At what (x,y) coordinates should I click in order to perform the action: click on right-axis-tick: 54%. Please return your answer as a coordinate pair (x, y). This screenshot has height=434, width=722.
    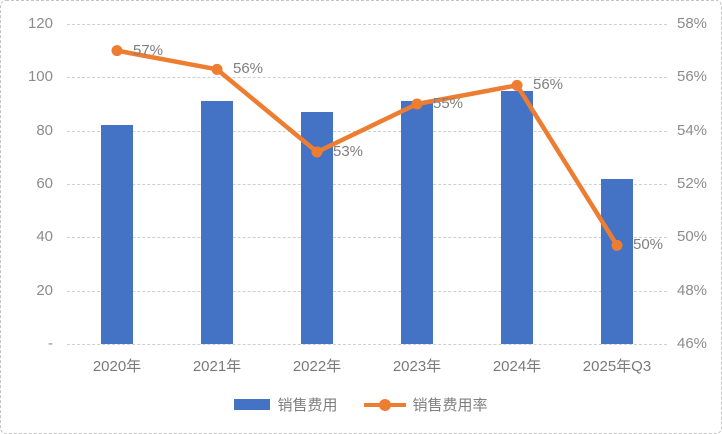
    Looking at the image, I should click on (692, 130).